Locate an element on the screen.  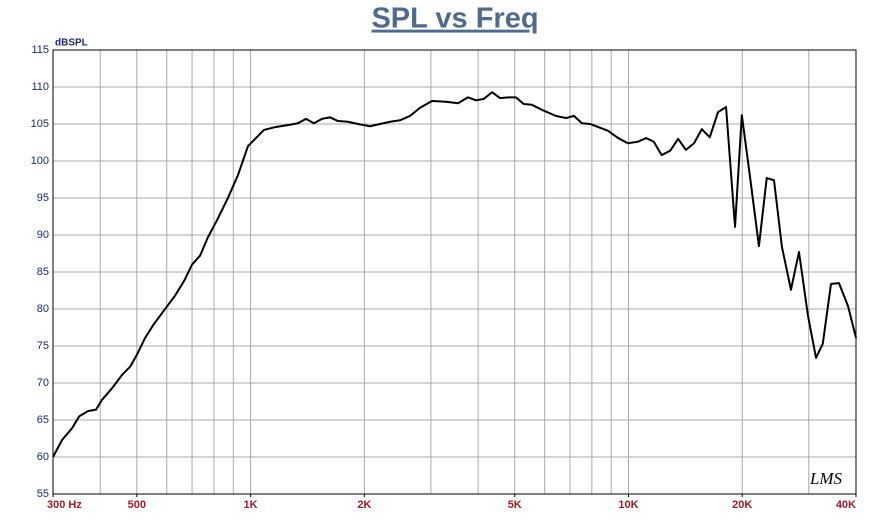
x-tick-label: 2K is located at coordinates (364, 505).